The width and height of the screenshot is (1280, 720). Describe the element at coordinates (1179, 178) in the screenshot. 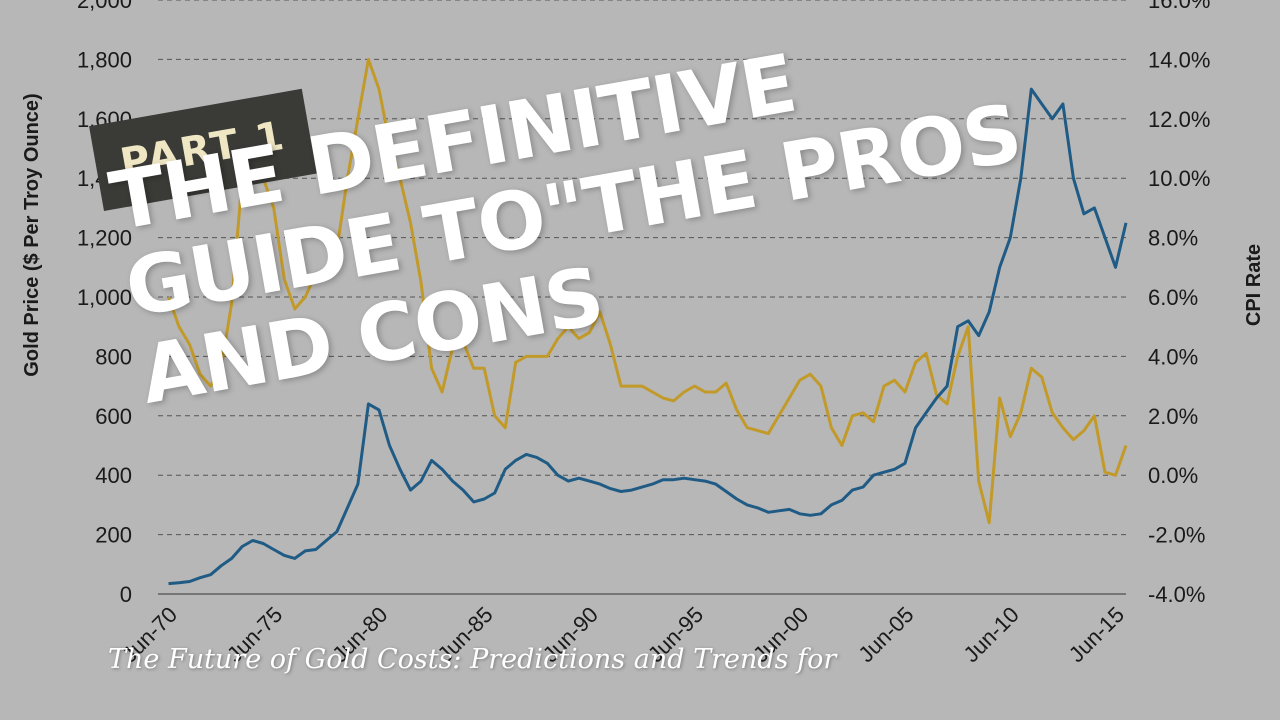

I see `right-tick-label: 10.0%` at that location.